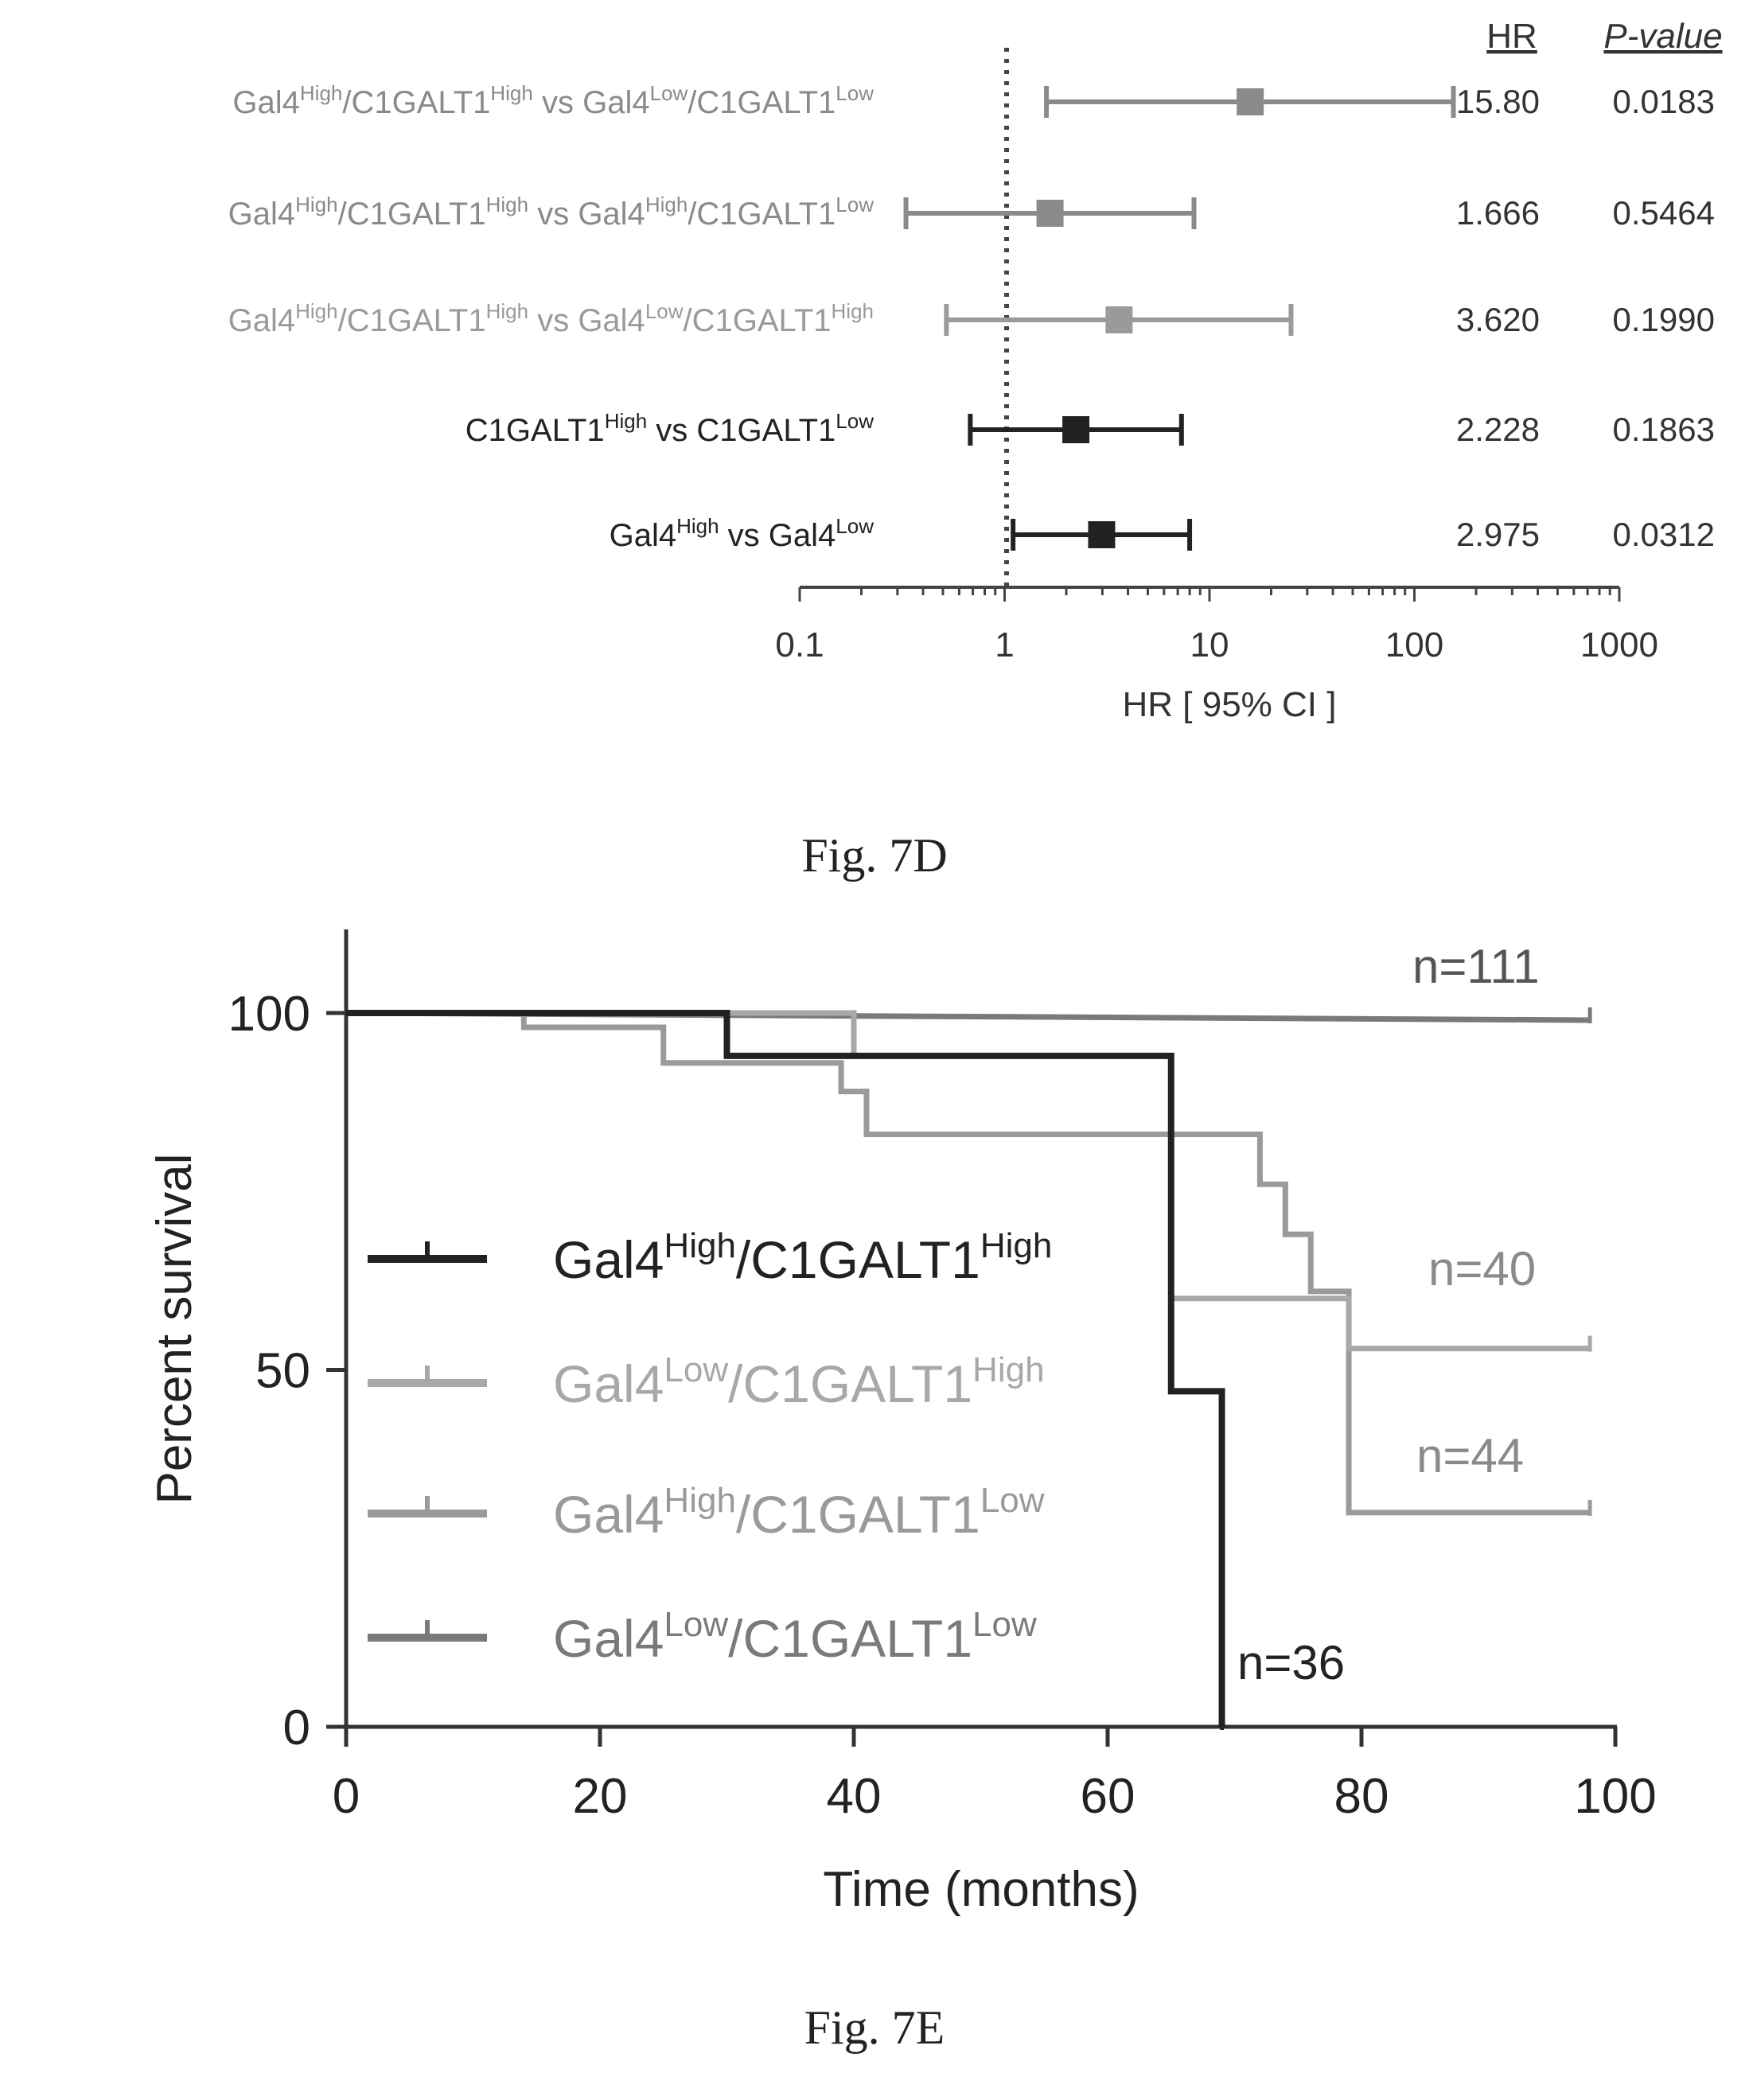  I want to click on km-x-tick-label: 0, so click(346, 1796).